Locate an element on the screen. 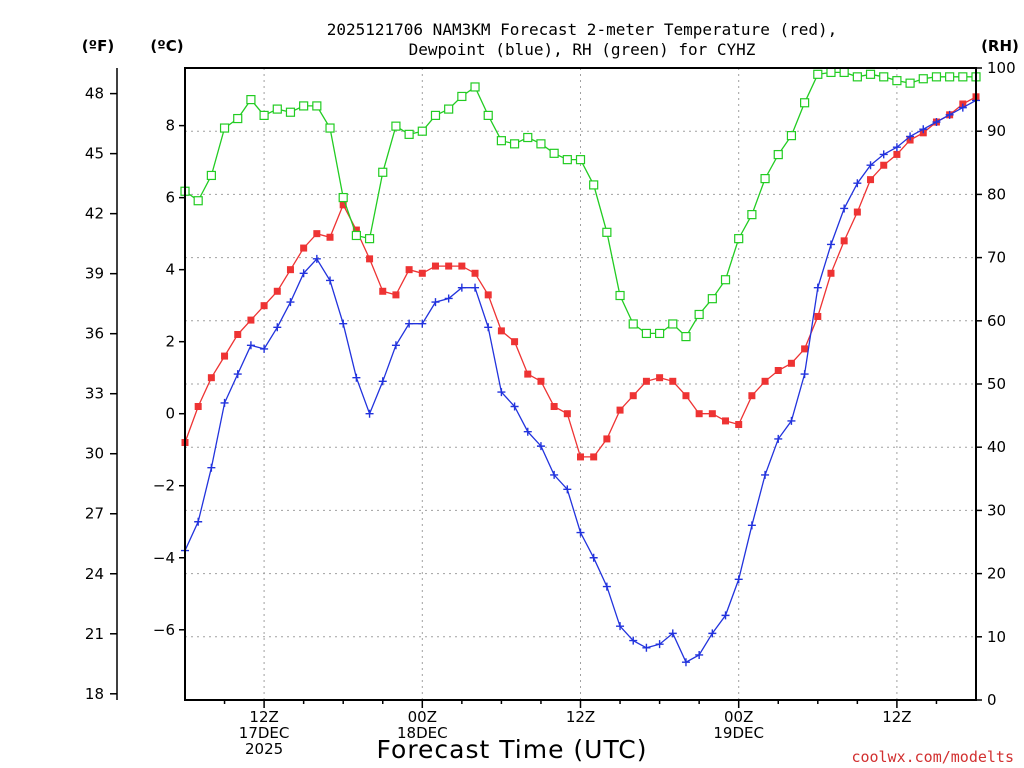  rh-tick-label: 80 is located at coordinates (996, 194).